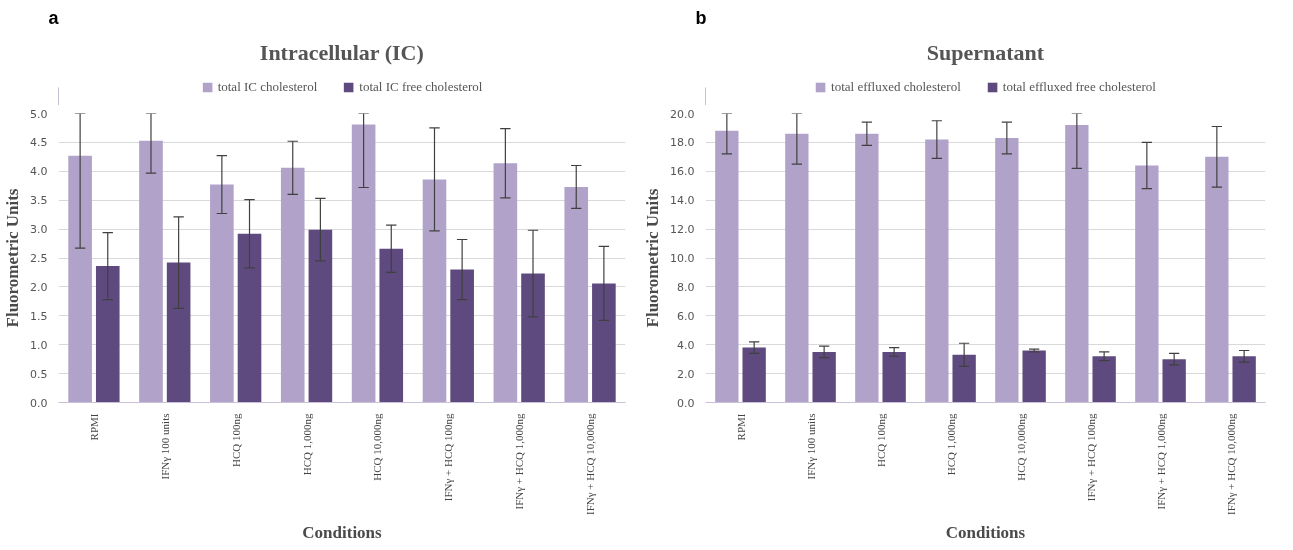 The height and width of the screenshot is (550, 1293). I want to click on legend-label: total effluxed cholesterol, so click(896, 87).